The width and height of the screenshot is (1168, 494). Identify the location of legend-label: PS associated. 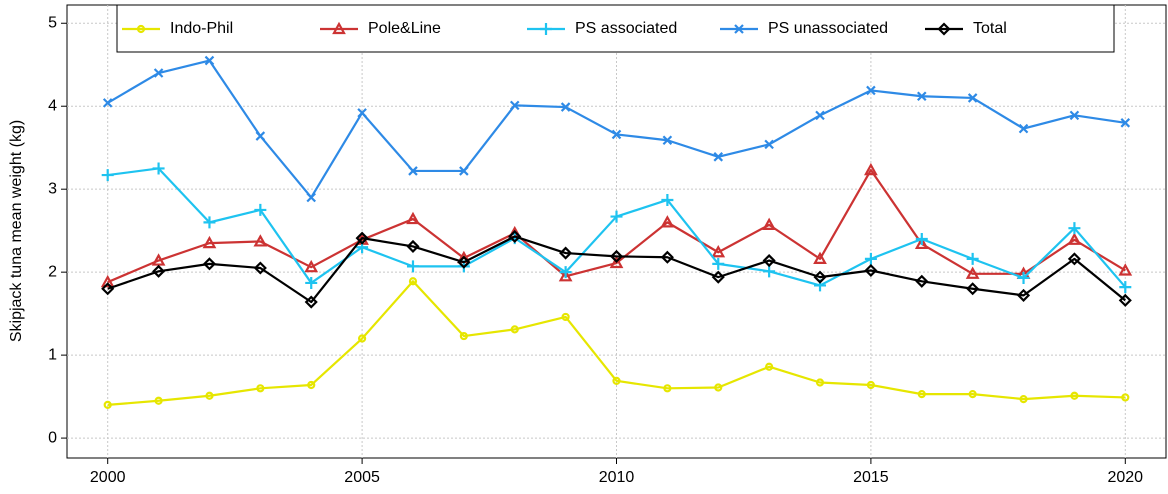
(626, 28).